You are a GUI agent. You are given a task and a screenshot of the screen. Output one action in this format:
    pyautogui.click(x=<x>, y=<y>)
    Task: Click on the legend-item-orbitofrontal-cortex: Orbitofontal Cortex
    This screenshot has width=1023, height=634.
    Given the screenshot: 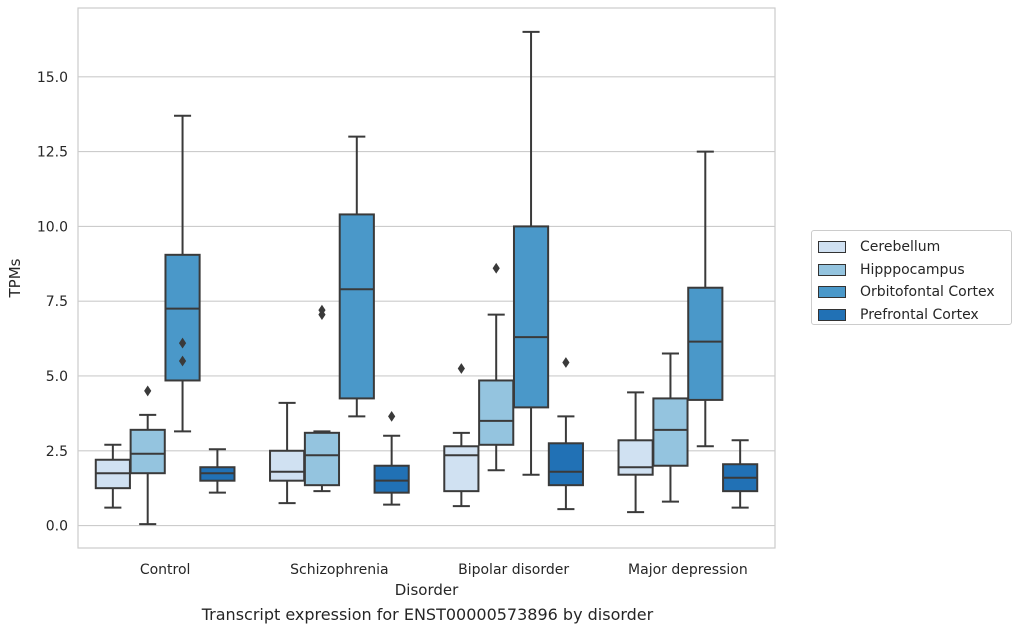 What is the action you would take?
    pyautogui.click(x=914, y=292)
    